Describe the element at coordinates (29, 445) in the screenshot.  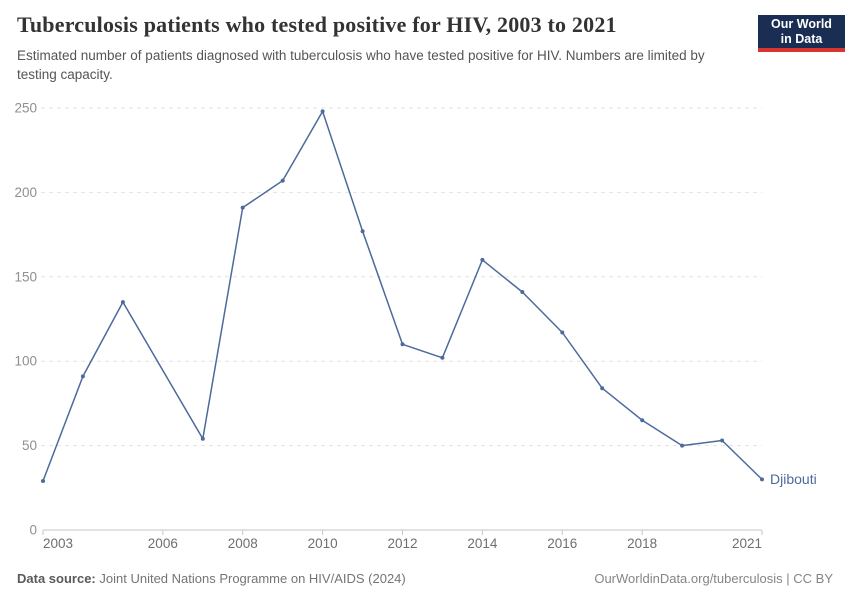
I see `y-axis-tick-label: 50` at that location.